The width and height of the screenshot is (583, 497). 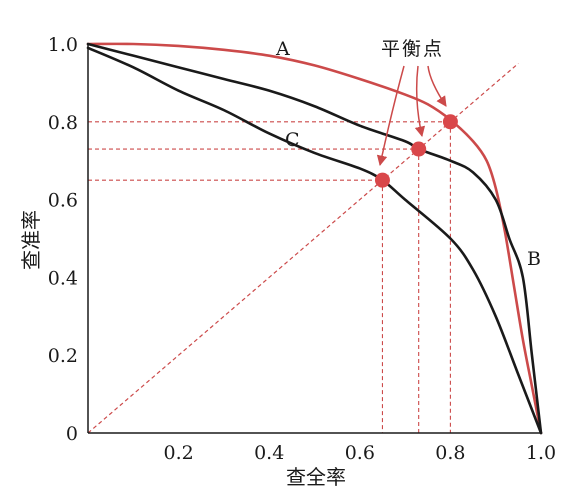 What do you see at coordinates (541, 453) in the screenshot?
I see `x-tick-label: 1.0` at bounding box center [541, 453].